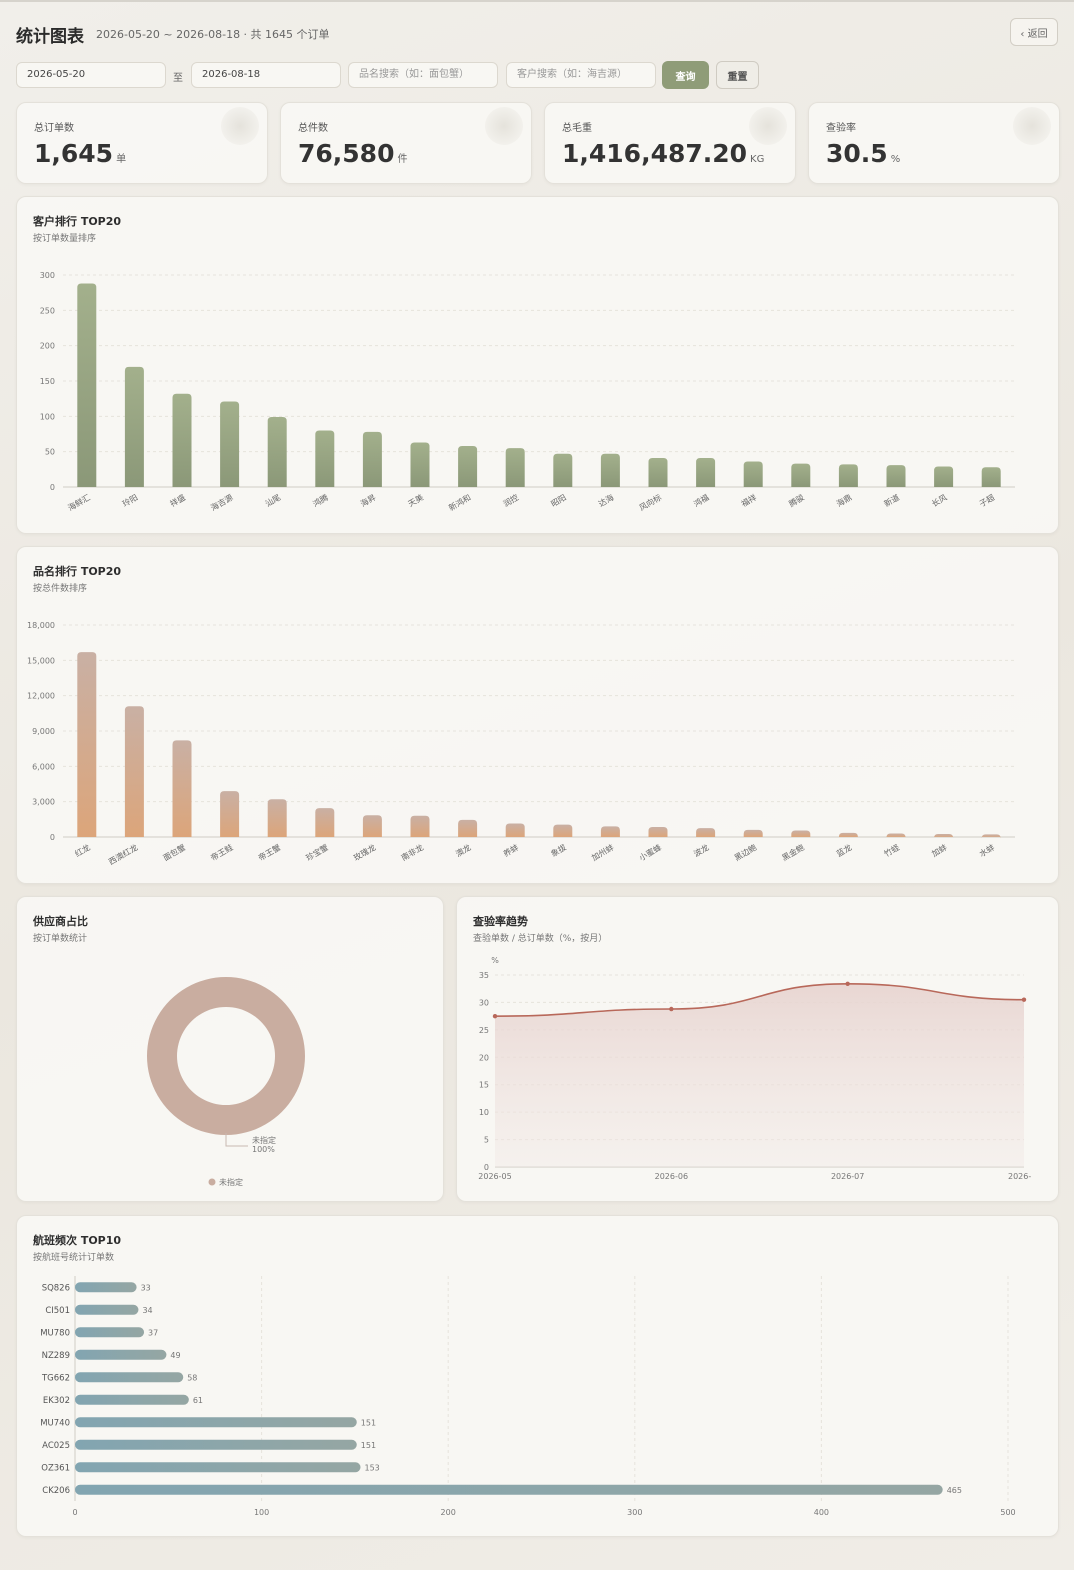  I want to click on label-leader-line, so click(236, 1140).